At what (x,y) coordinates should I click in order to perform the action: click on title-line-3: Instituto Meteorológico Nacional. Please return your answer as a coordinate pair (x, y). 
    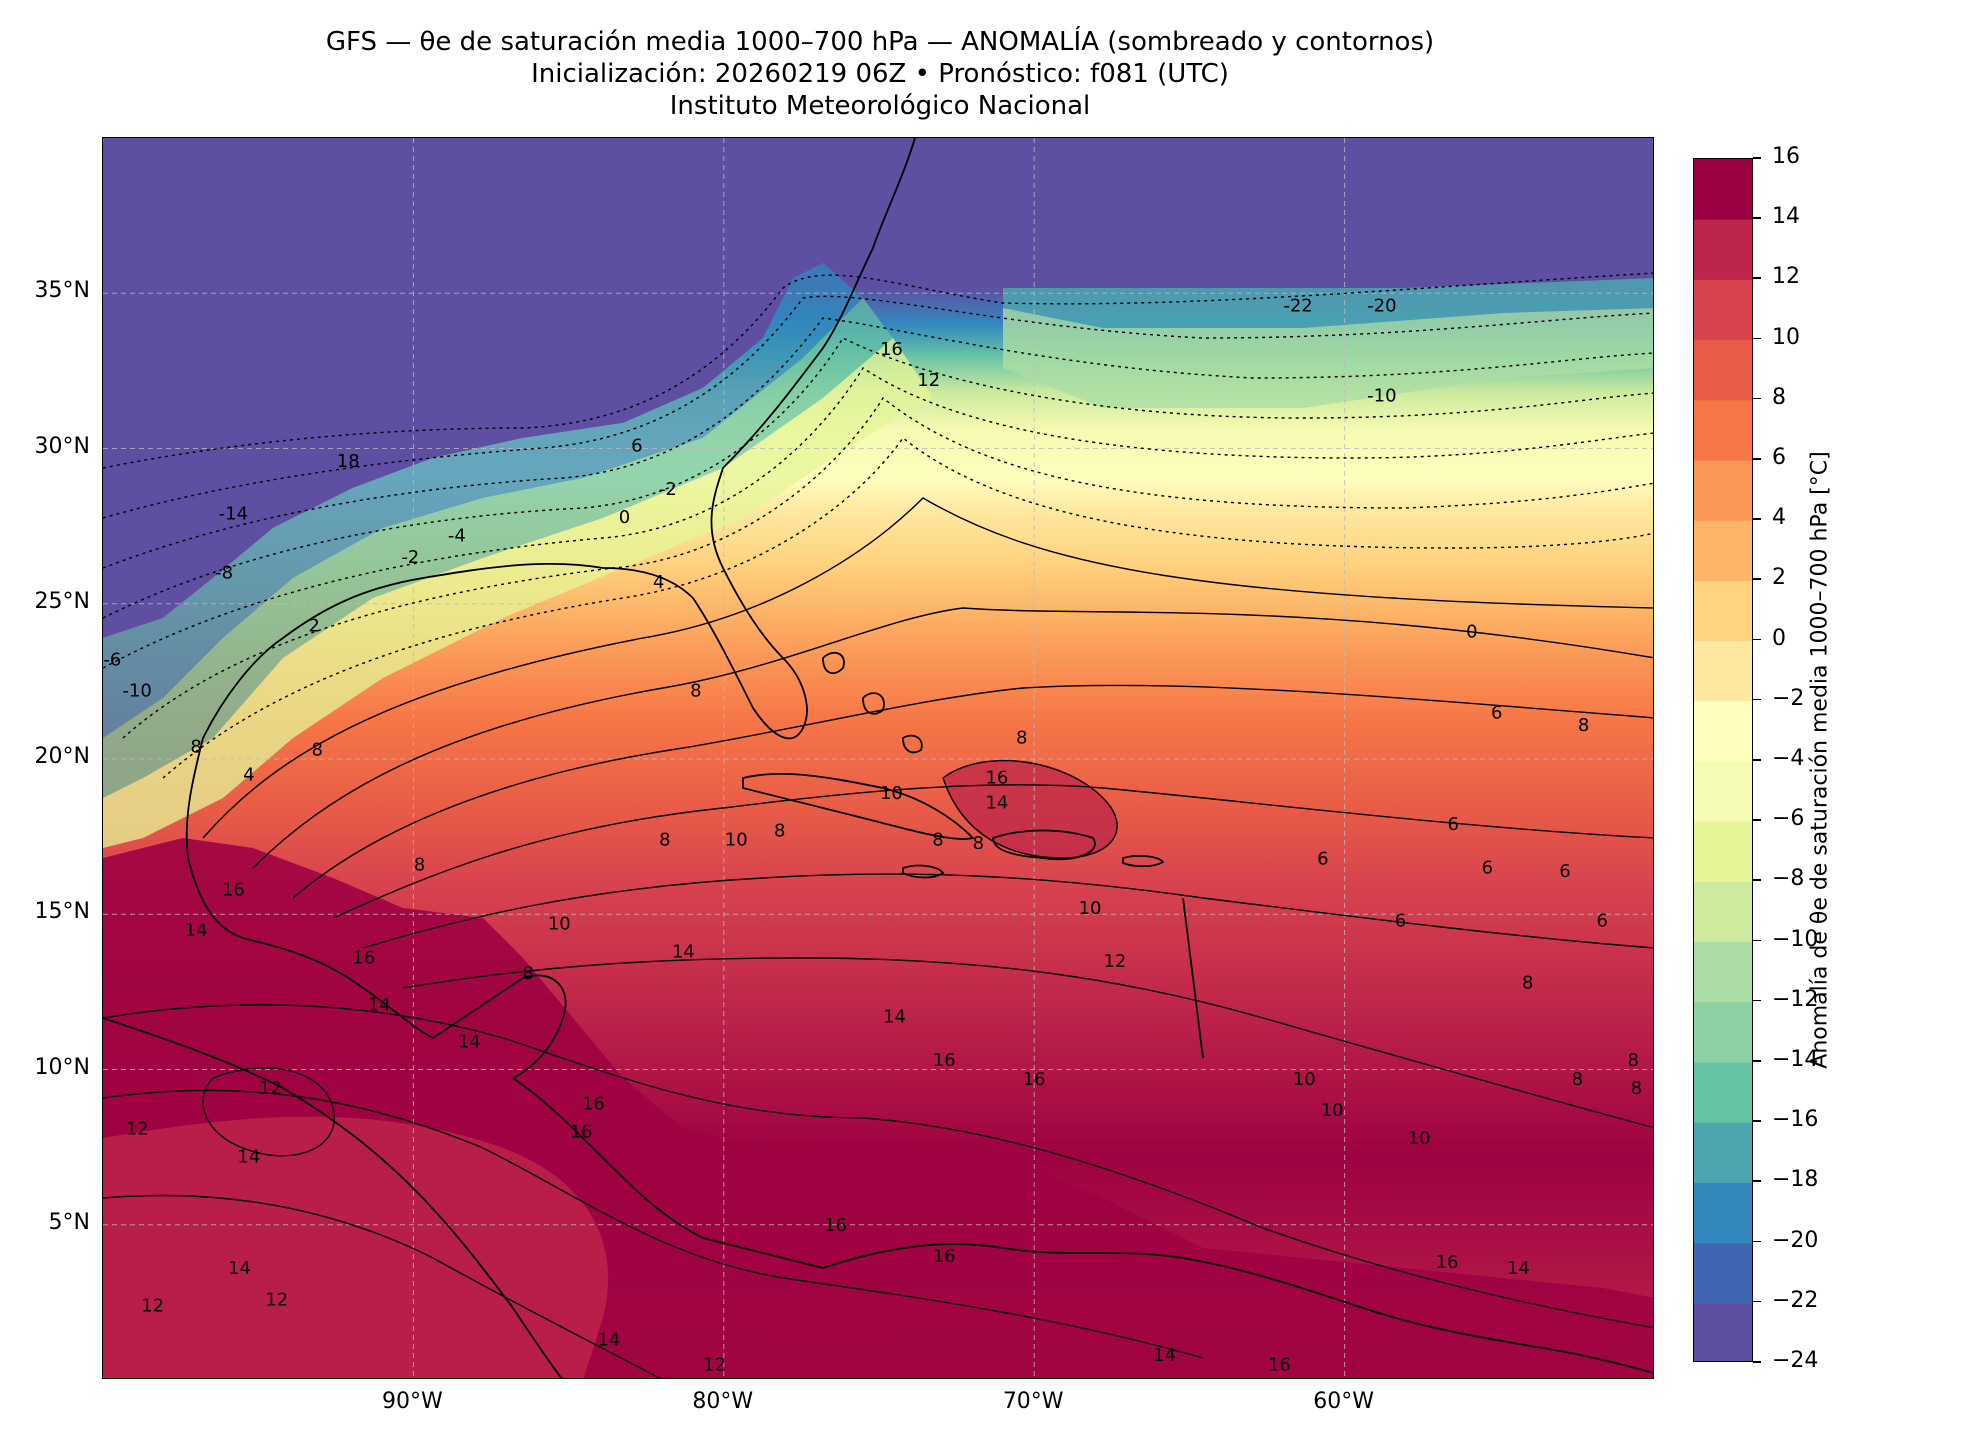
    Looking at the image, I should click on (880, 106).